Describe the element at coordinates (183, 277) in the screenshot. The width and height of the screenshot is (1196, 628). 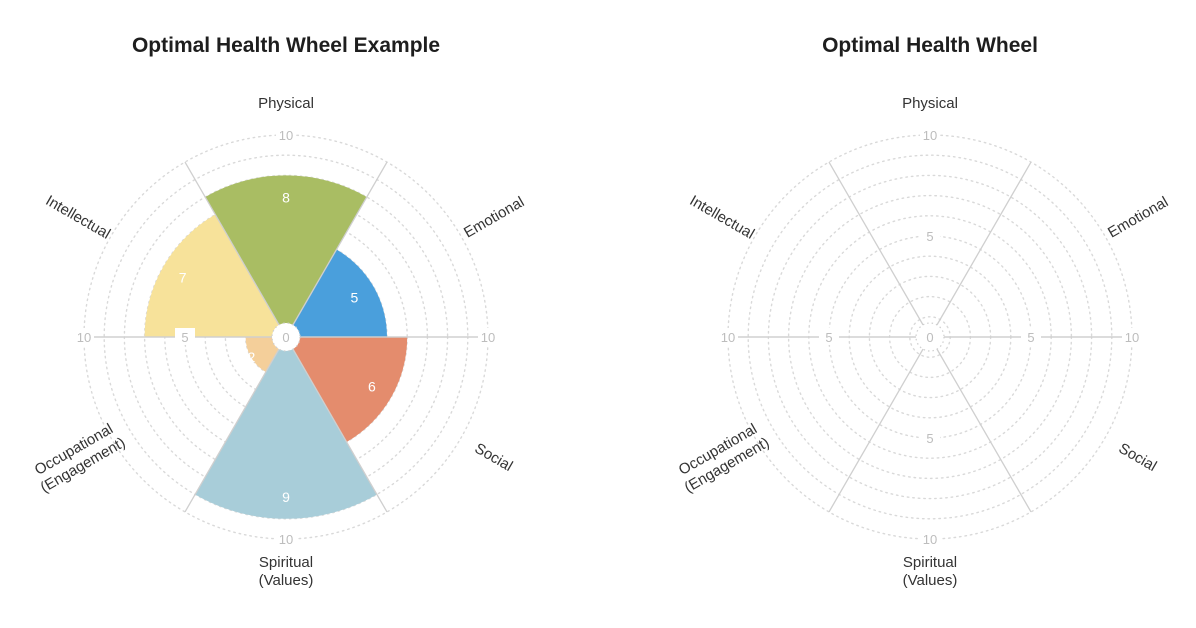
I see `value-label-intellectual: 7` at that location.